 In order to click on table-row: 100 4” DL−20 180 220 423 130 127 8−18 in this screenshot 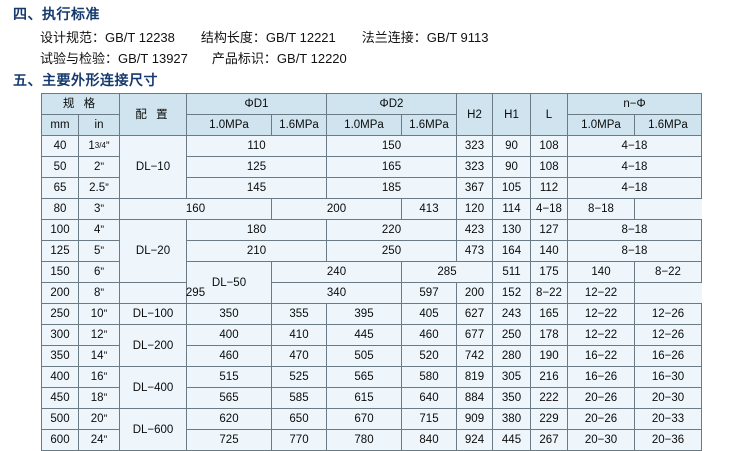, I will do `click(371, 251)`.